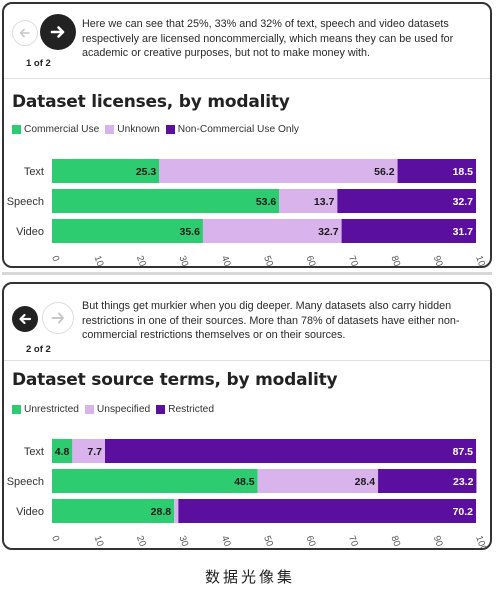  Describe the element at coordinates (191, 409) in the screenshot. I see `legend-label: Restricted` at that location.